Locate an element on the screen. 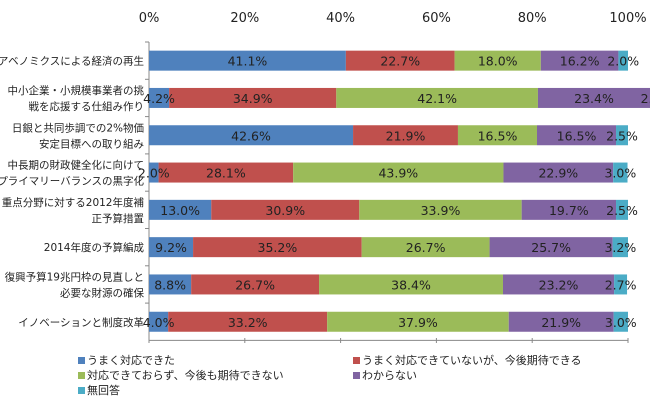 The height and width of the screenshot is (409, 650). data-label: 4.0% is located at coordinates (159, 322).